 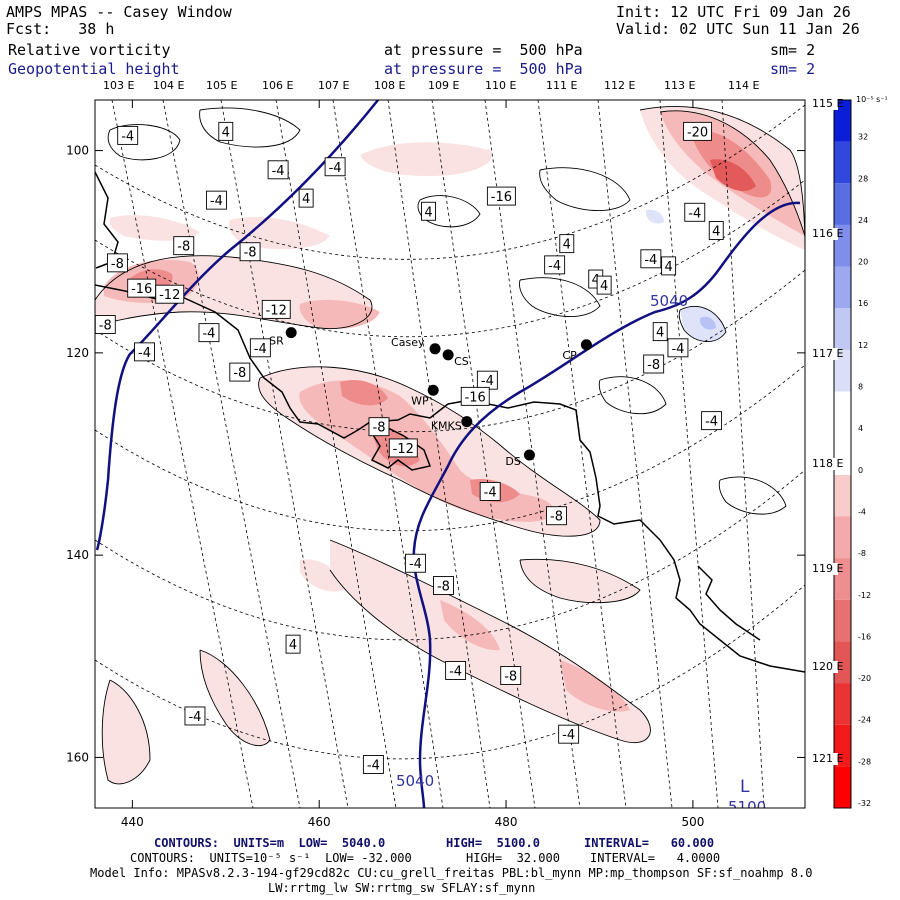 I want to click on lat-label-120e: 120 E, so click(x=827, y=666).